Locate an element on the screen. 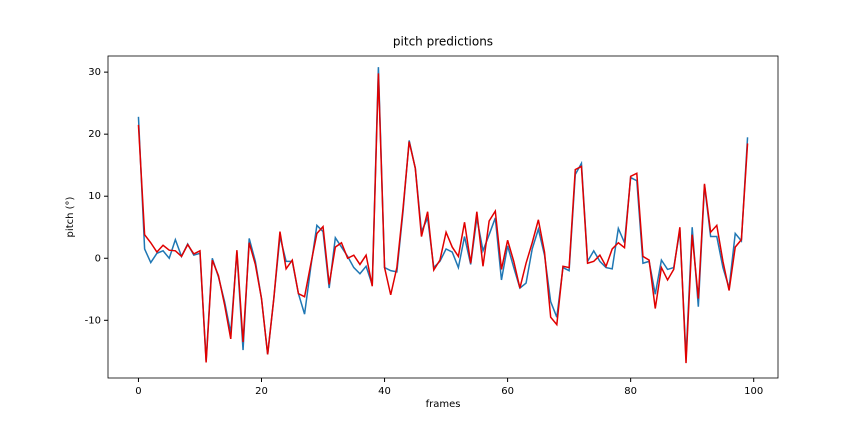 Image resolution: width=864 pixels, height=432 pixels. x-tick-label: 80 is located at coordinates (630, 391).